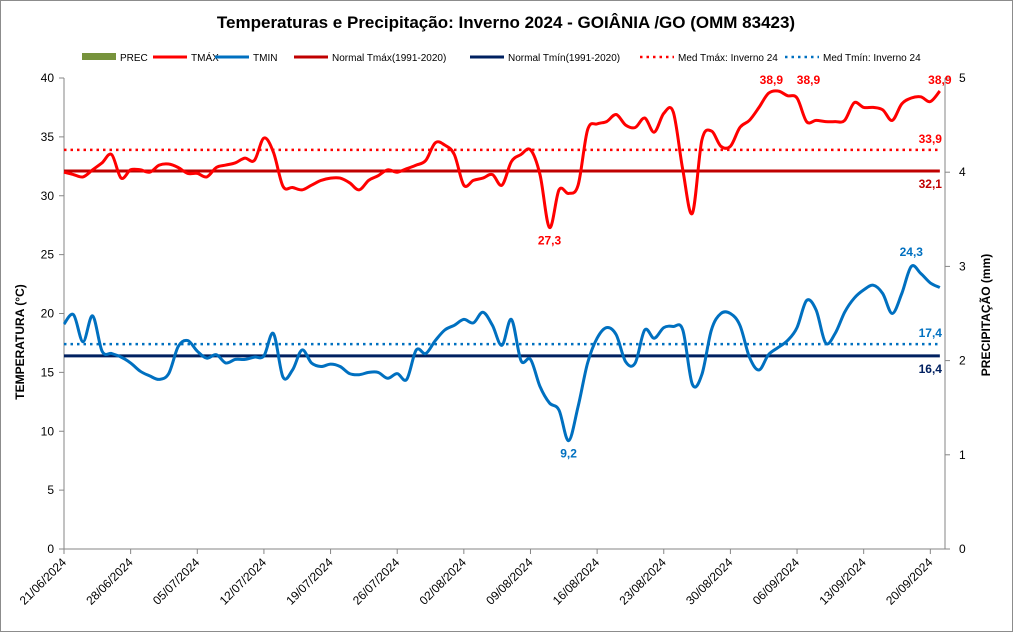 This screenshot has width=1013, height=632. I want to click on x-tick-label: 28/06/2024, so click(109, 581).